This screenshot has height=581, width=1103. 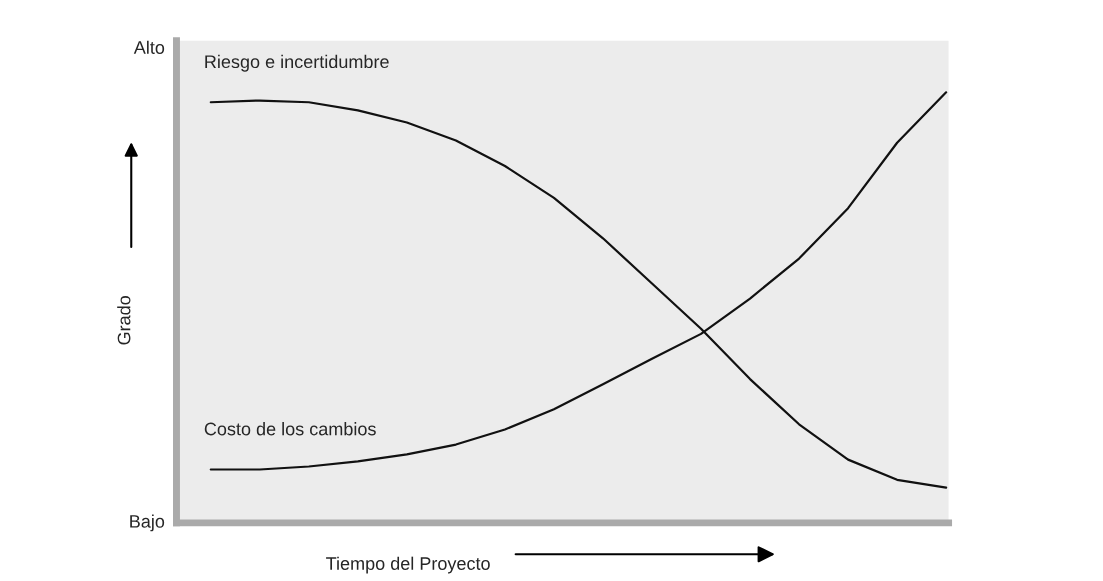 What do you see at coordinates (149, 47) in the screenshot?
I see `text: Alto` at bounding box center [149, 47].